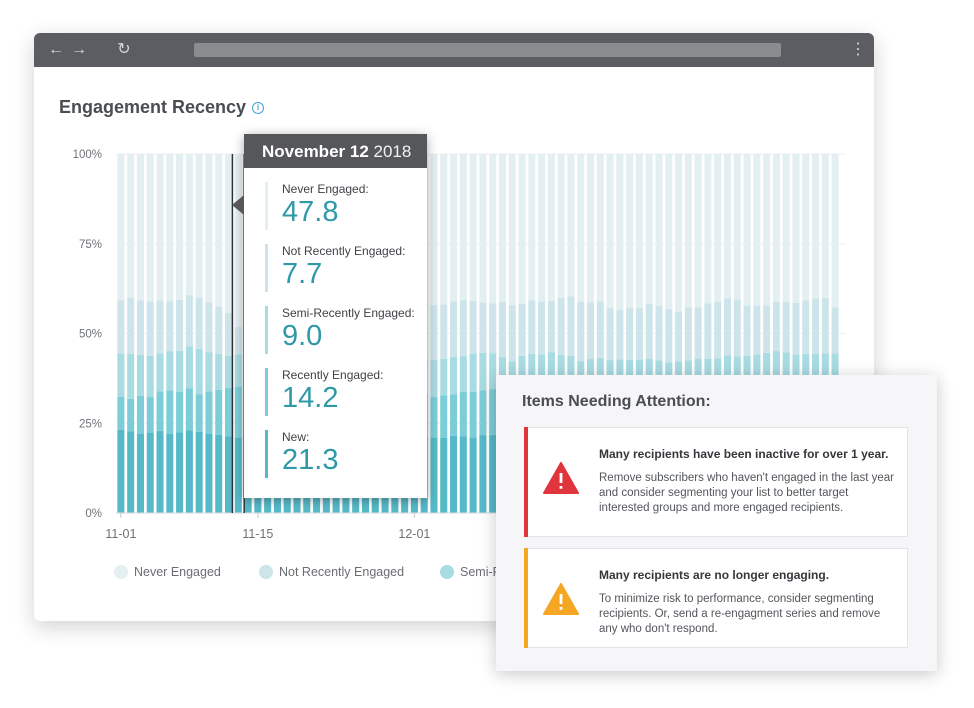  What do you see at coordinates (471, 572) in the screenshot?
I see `legend-item: Semi-R` at bounding box center [471, 572].